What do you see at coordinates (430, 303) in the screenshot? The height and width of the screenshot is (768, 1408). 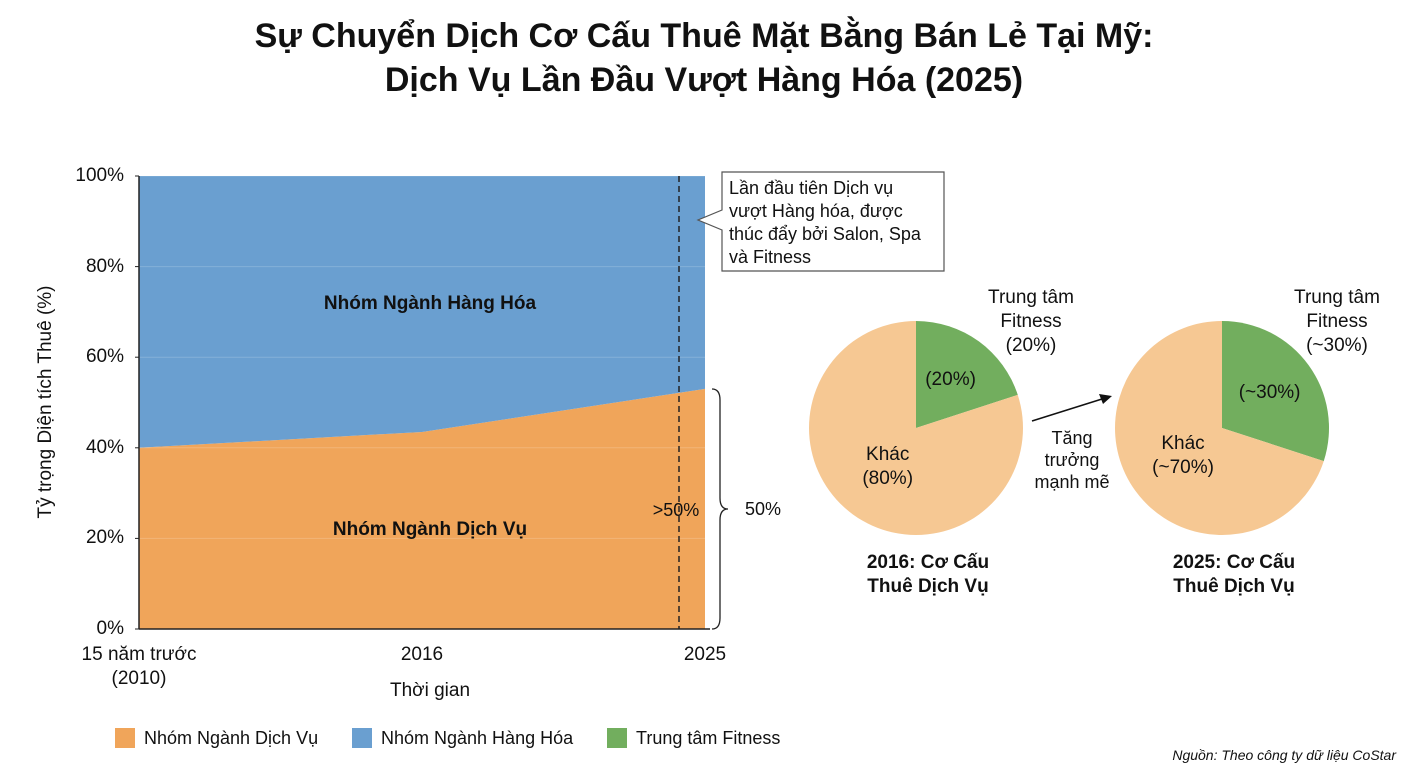 I see `area-label: Nhóm Ngành Hàng Hóa` at bounding box center [430, 303].